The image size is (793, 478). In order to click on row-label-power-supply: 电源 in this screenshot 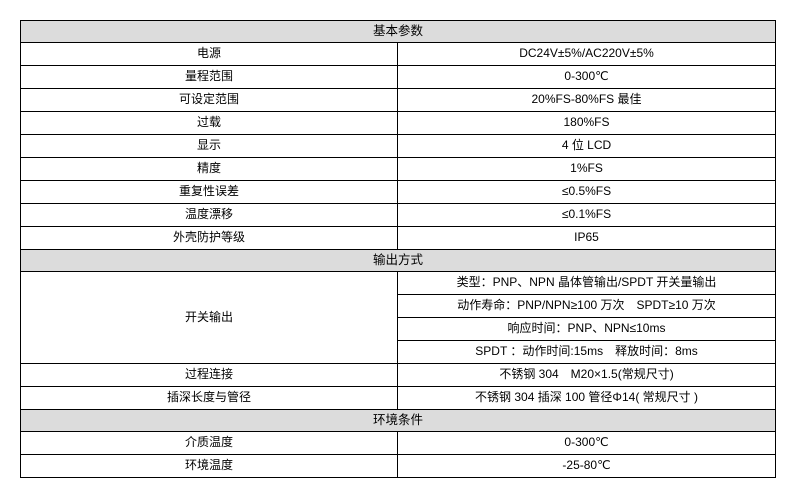, I will do `click(209, 54)`.